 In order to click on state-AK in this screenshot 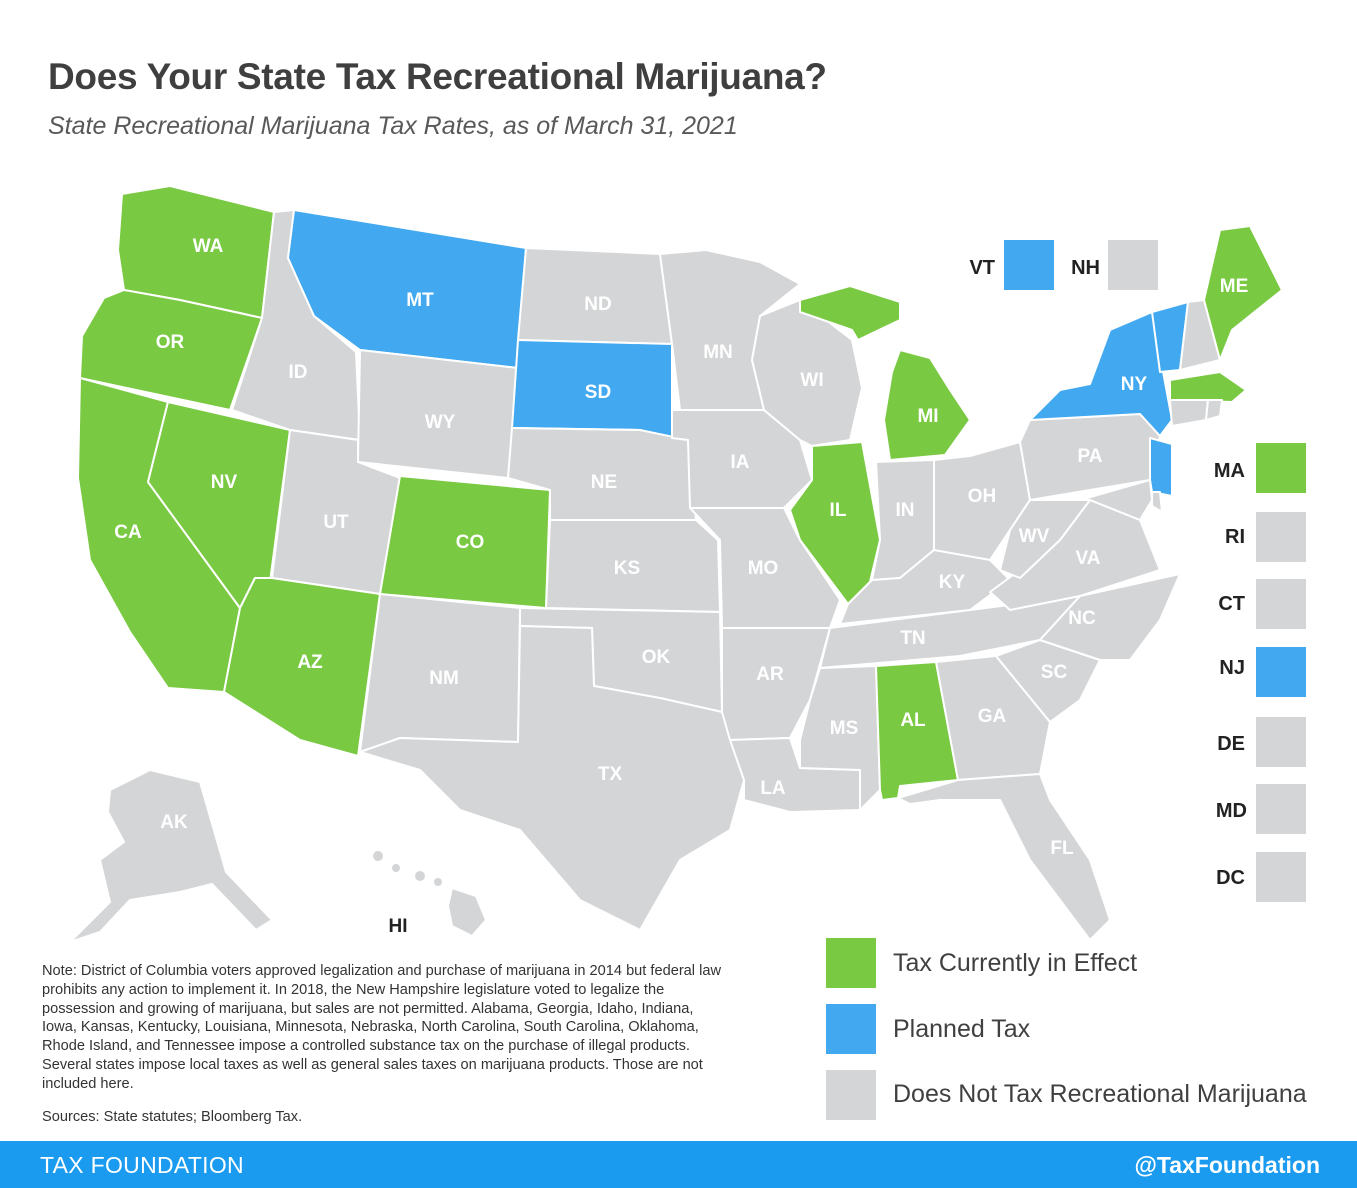, I will do `click(171, 856)`.